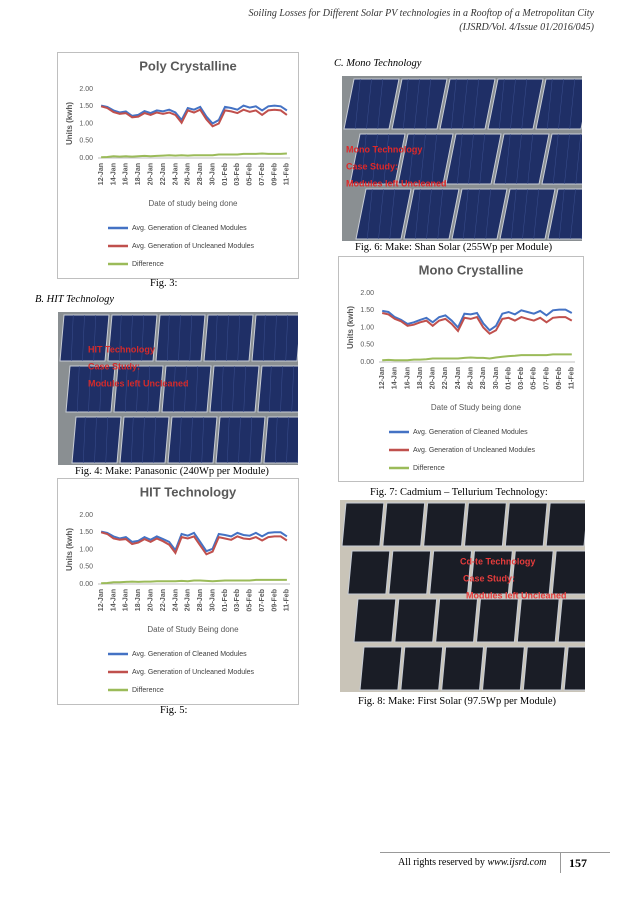 This screenshot has height=902, width=638. What do you see at coordinates (476, 407) in the screenshot?
I see `x-axis-label: Date of Study being done` at bounding box center [476, 407].